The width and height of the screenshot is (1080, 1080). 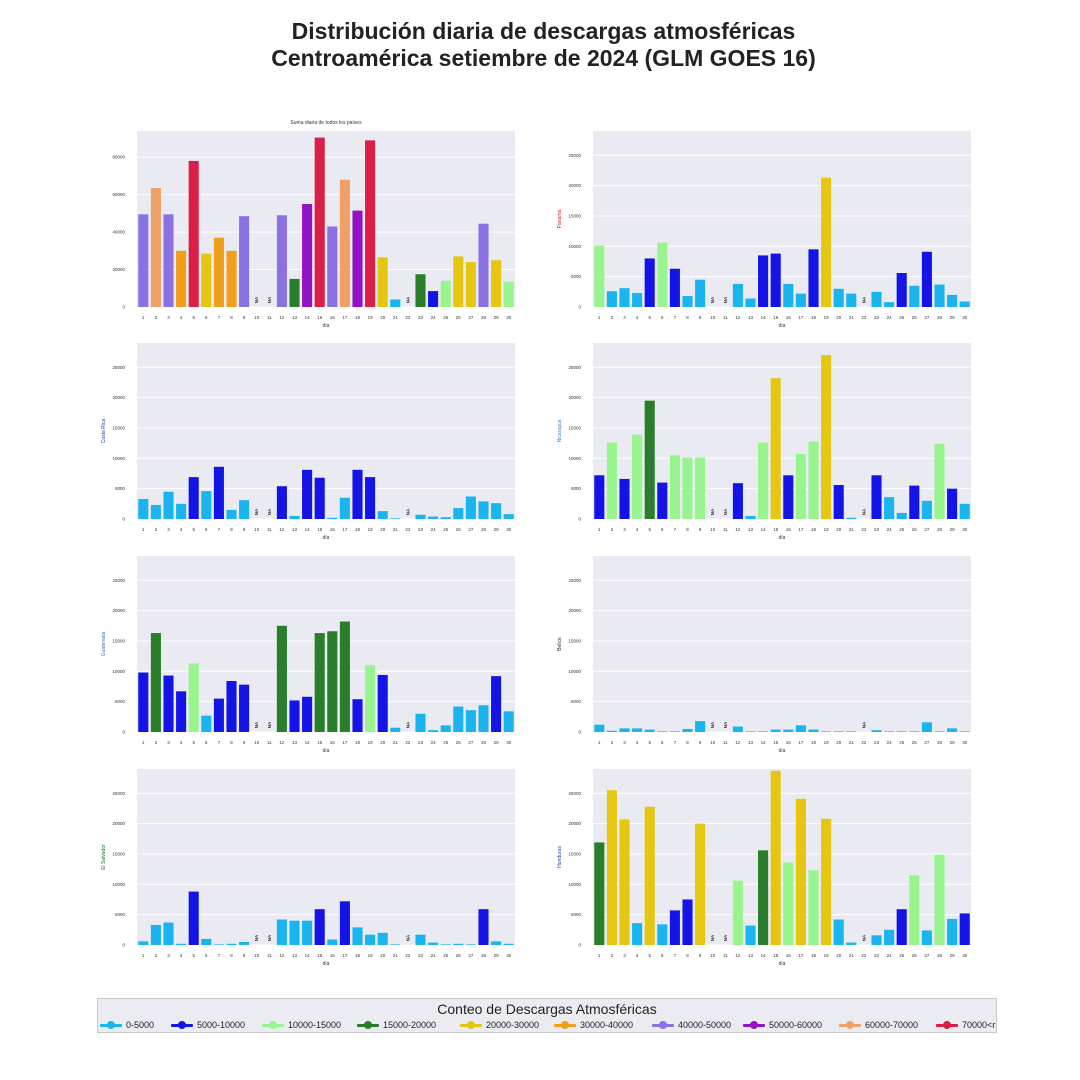 I want to click on x-tick-label: 2, so click(x=156, y=529).